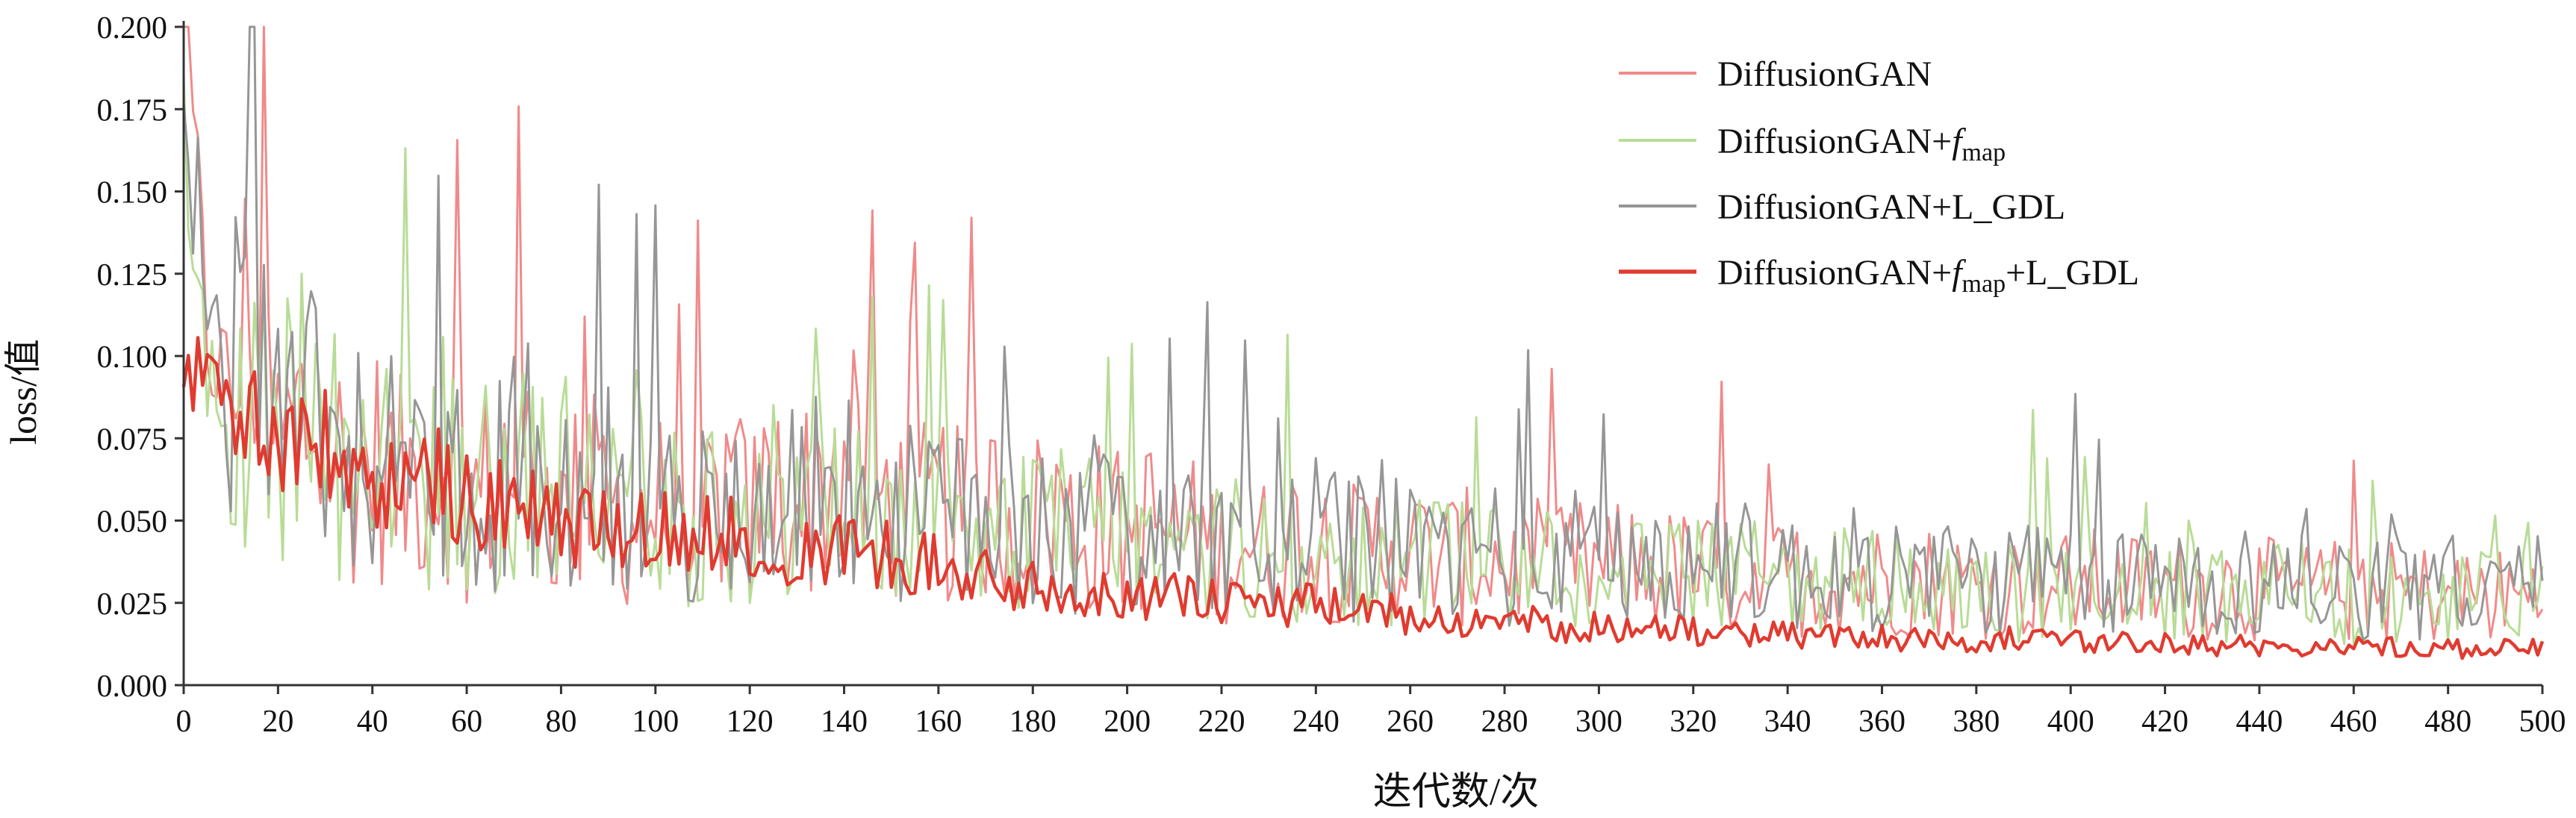 Image resolution: width=2576 pixels, height=818 pixels. What do you see at coordinates (1221, 722) in the screenshot?
I see `x-tick-label: 220` at bounding box center [1221, 722].